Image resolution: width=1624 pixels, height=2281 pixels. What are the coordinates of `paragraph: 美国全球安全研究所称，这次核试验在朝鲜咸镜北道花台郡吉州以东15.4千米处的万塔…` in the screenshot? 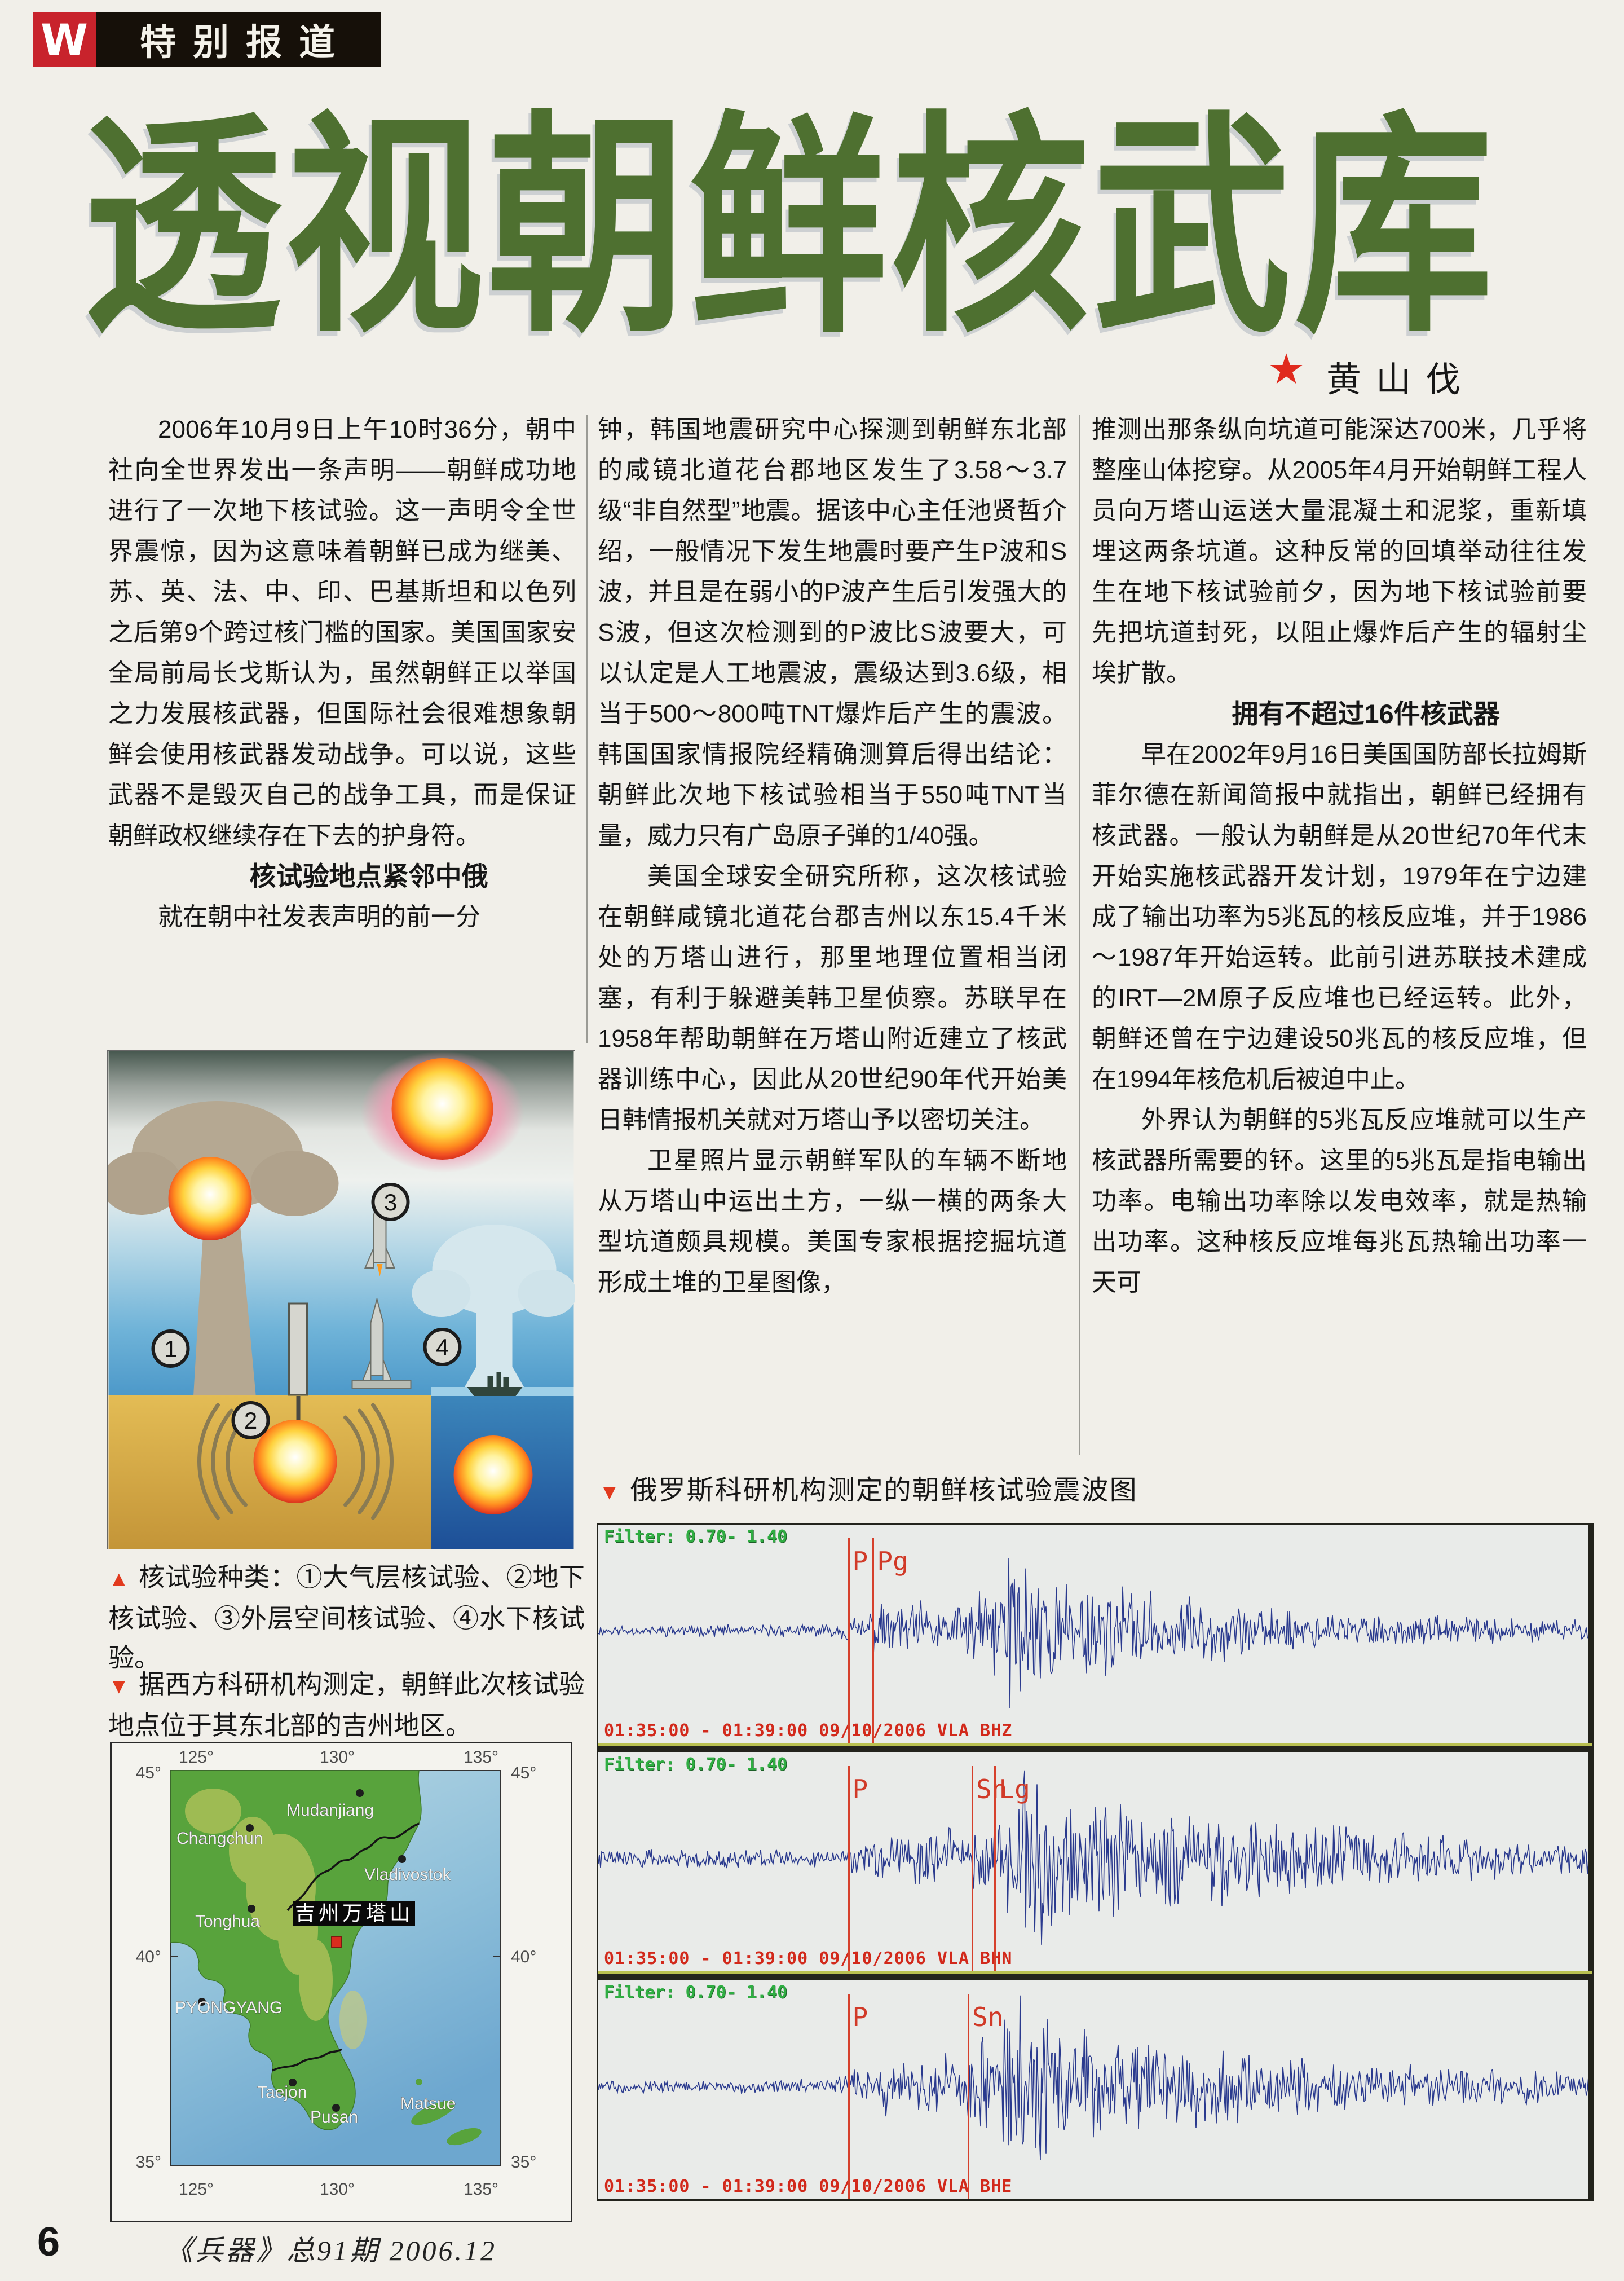 It's located at (832, 998).